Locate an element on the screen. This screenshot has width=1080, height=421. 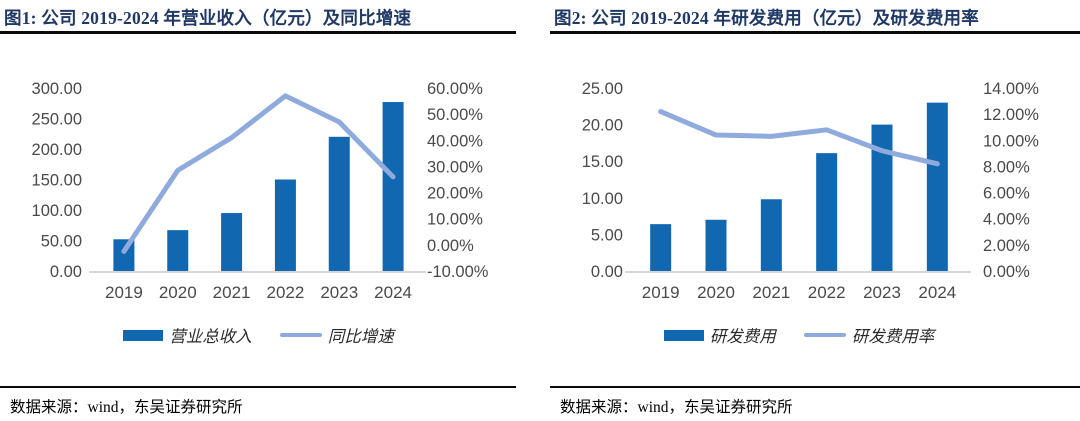
figure2-source: 数据来源：wind，东吴证券研究所 is located at coordinates (676, 407).